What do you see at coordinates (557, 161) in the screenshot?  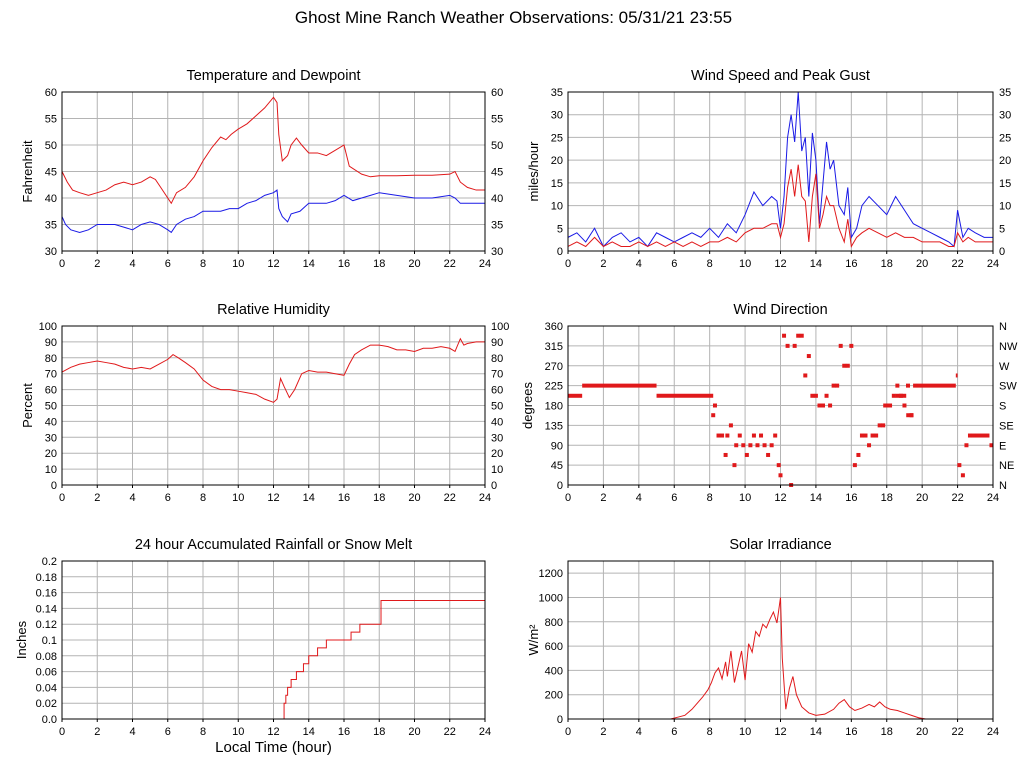 I see `y-tick-label: 20` at bounding box center [557, 161].